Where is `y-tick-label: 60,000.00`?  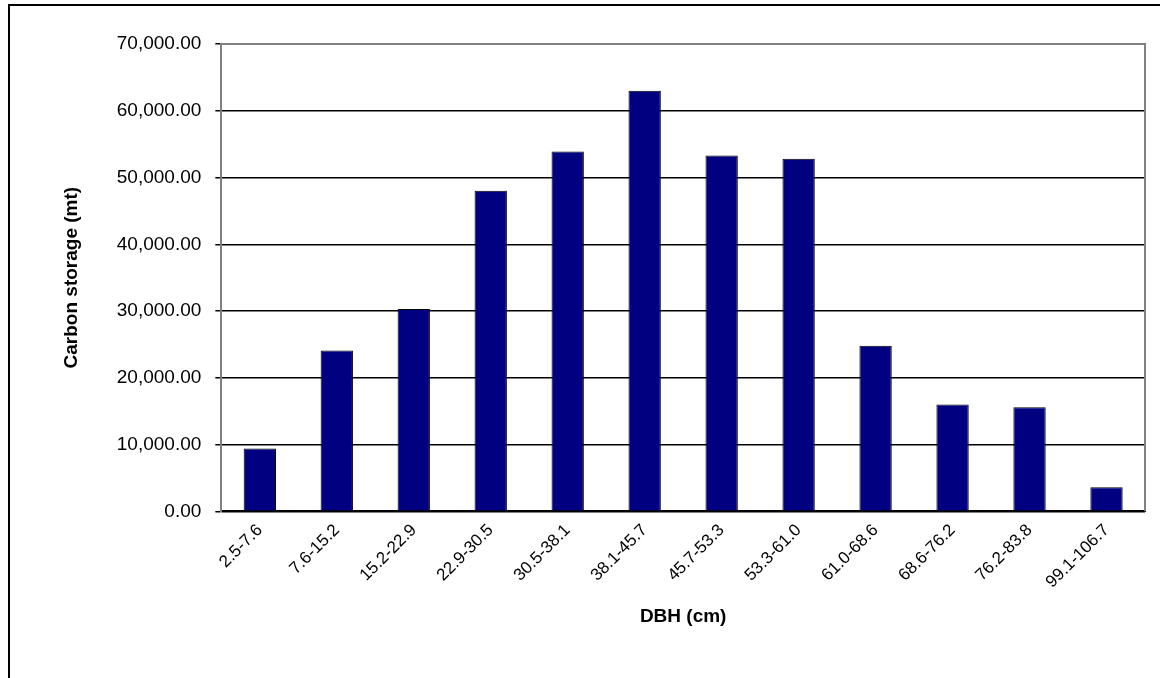
y-tick-label: 60,000.00 is located at coordinates (159, 109).